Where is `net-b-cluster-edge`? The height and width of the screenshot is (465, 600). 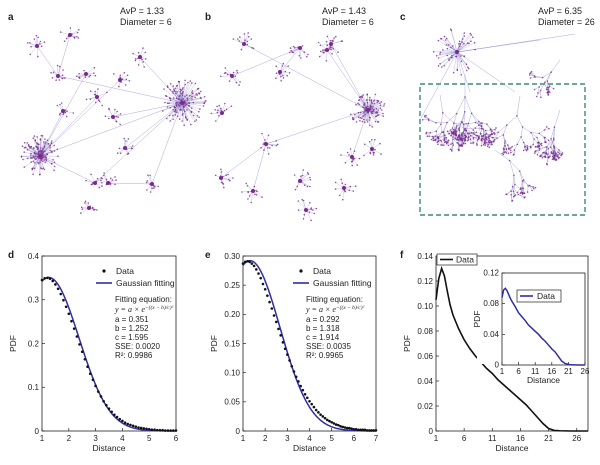 net-b-cluster-edge is located at coordinates (361, 114).